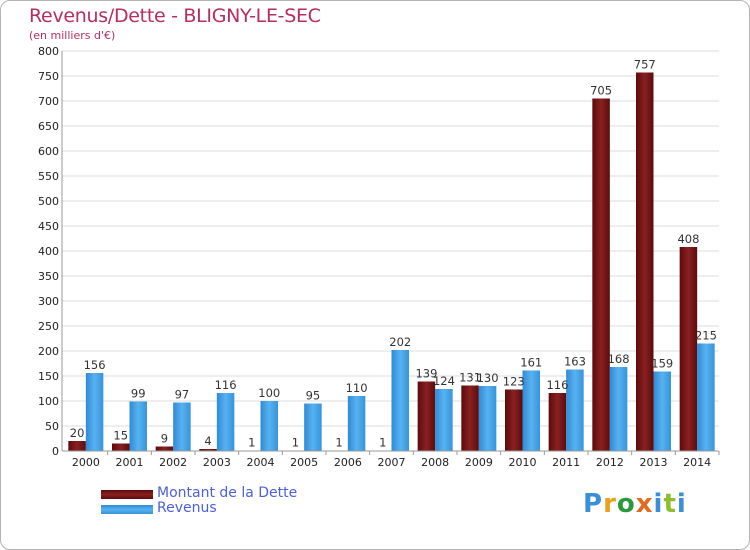 Image resolution: width=750 pixels, height=550 pixels. I want to click on bar-dette-2003, so click(208, 450).